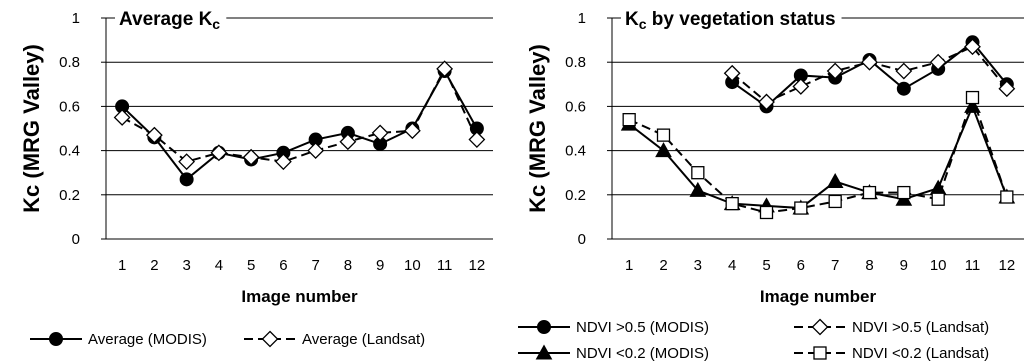 This screenshot has width=1032, height=364. Describe the element at coordinates (730, 20) in the screenshot. I see `chart-title: Kc by vegetation status` at that location.